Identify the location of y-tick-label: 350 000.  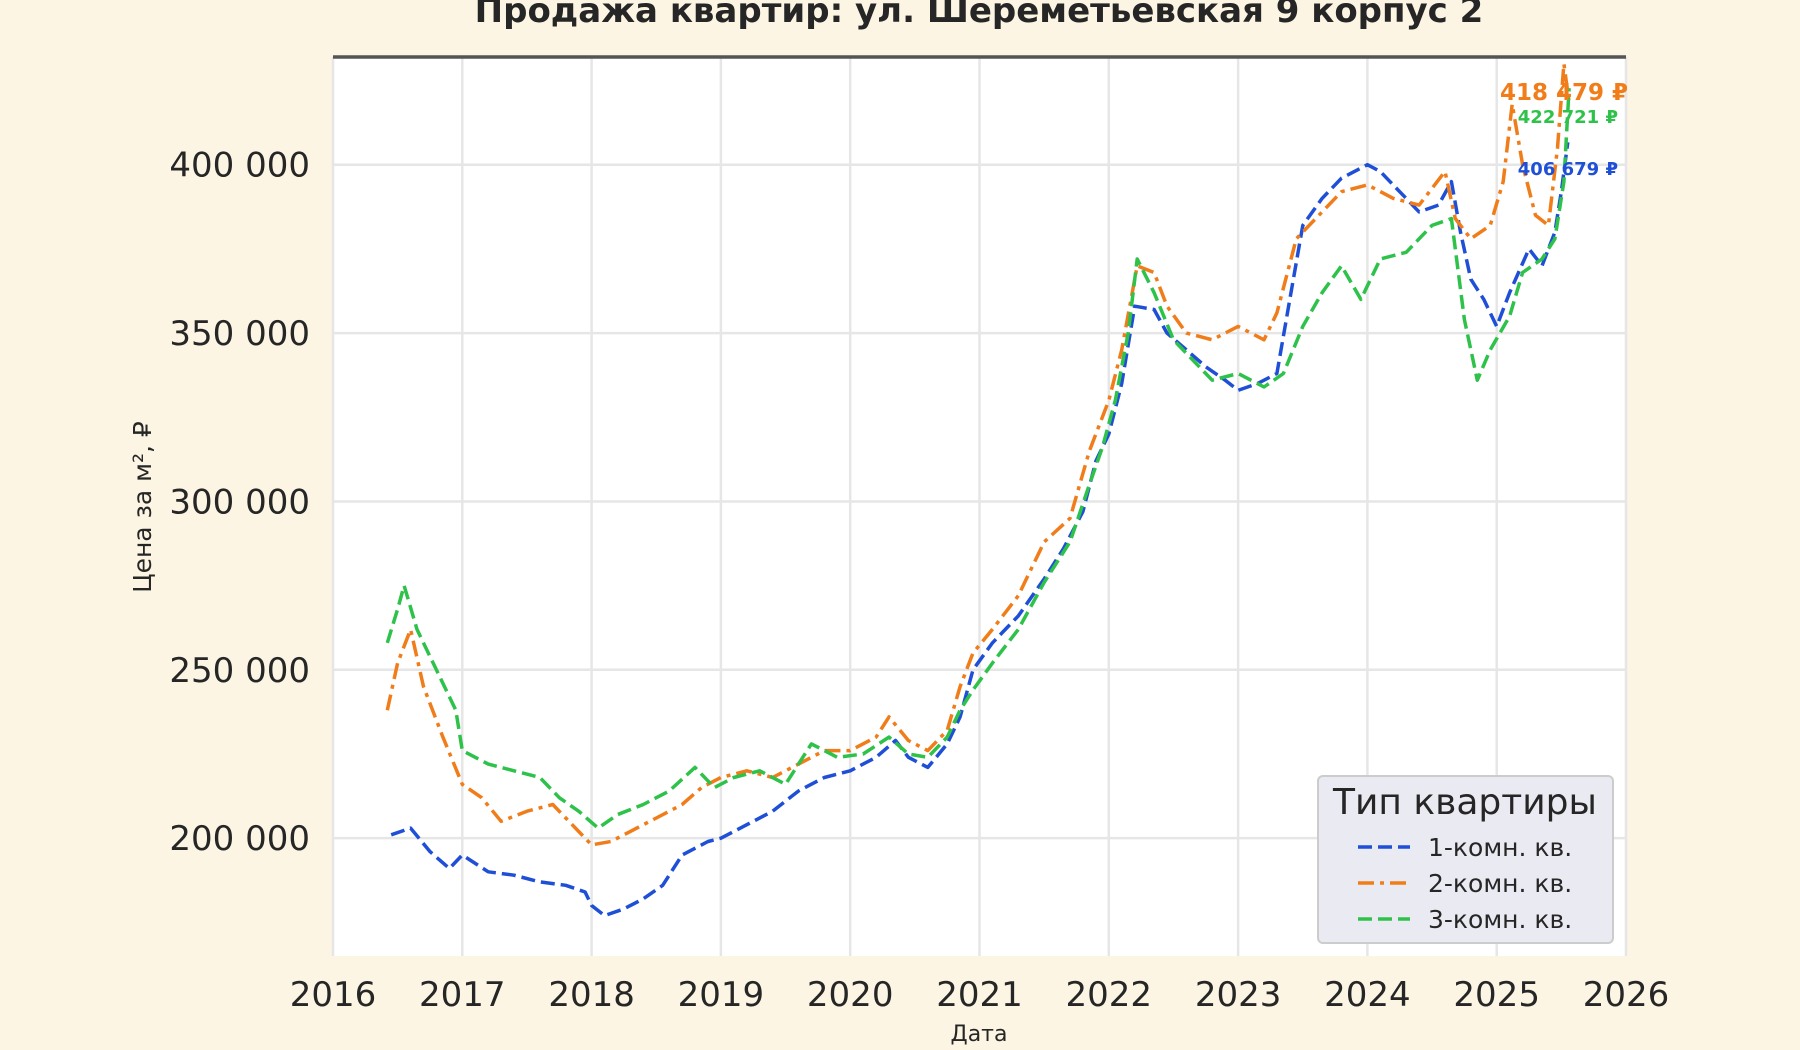
(239, 334).